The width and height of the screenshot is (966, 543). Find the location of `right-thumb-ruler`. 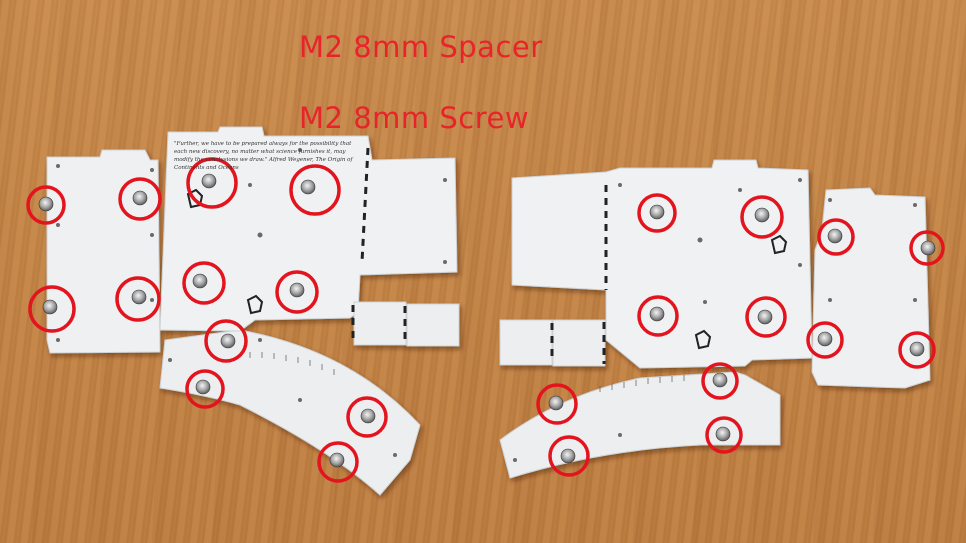

right-thumb-ruler is located at coordinates (642, 383).